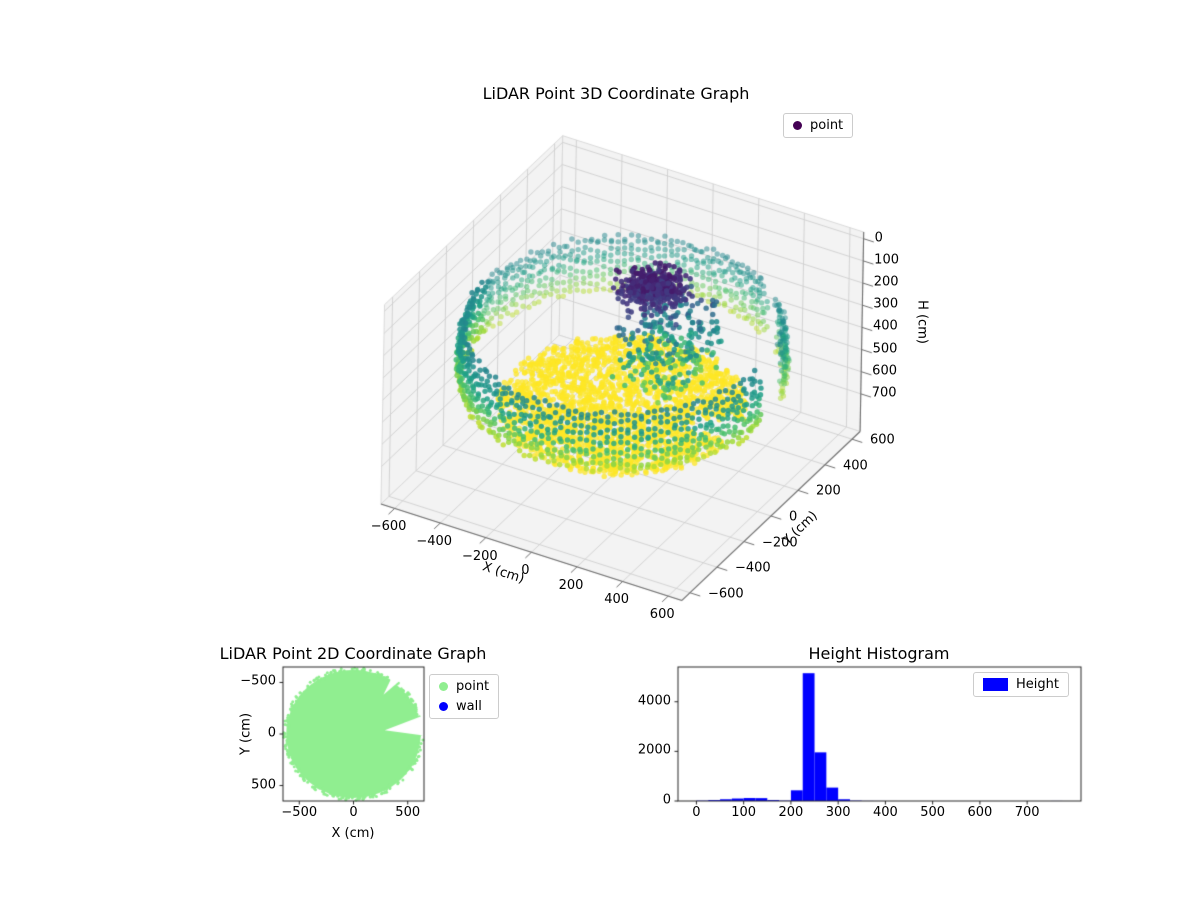 Image resolution: width=1200 pixels, height=900 pixels. Describe the element at coordinates (443, 706) in the screenshot. I see `wall-marker-icon` at that location.